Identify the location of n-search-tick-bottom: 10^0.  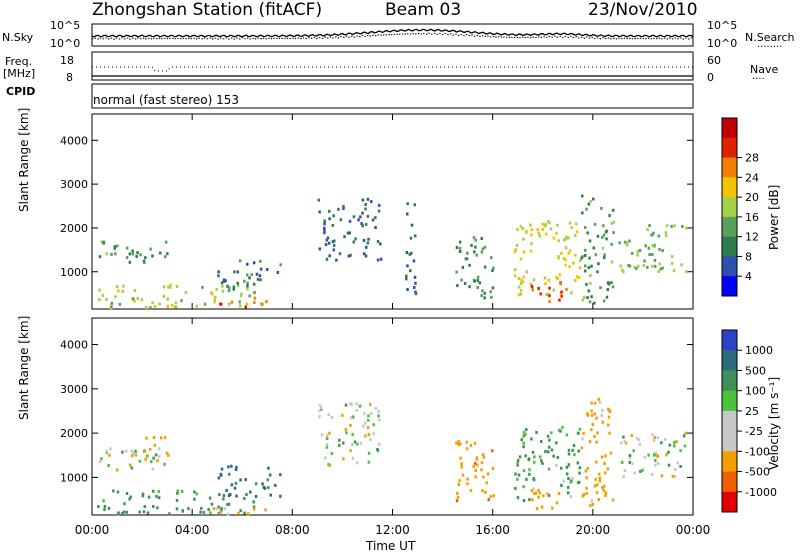
(722, 43).